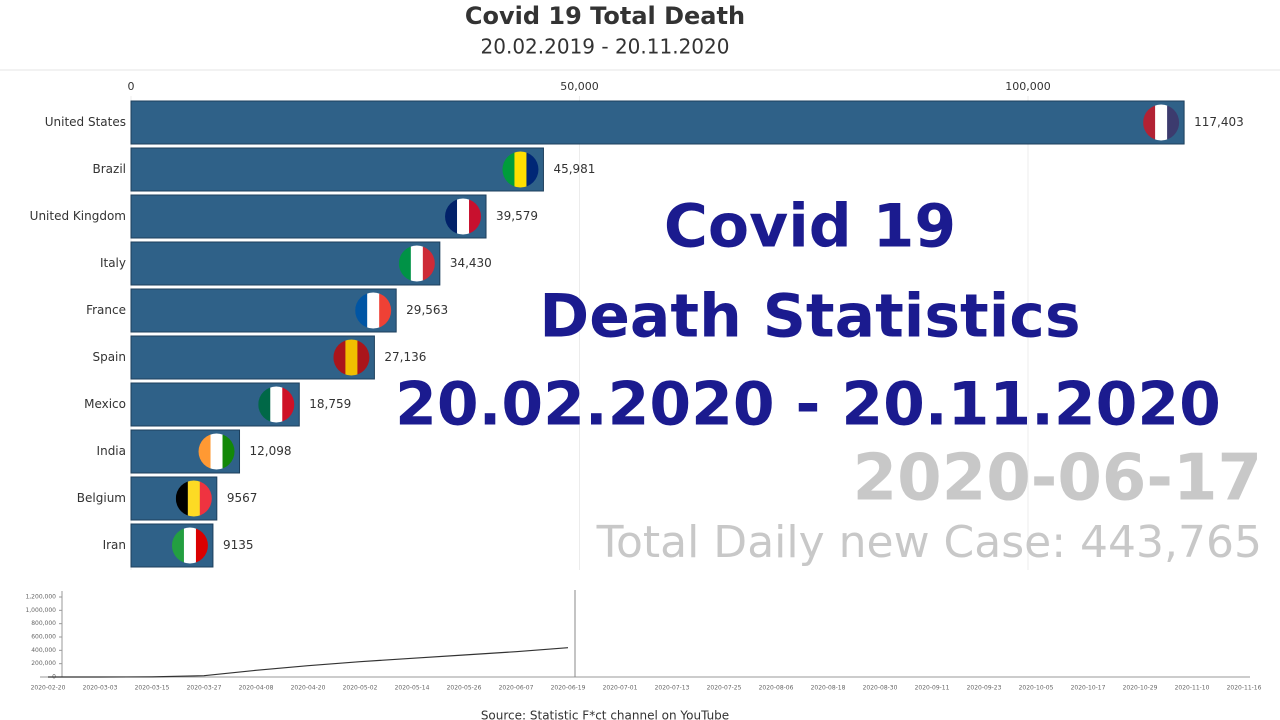 This screenshot has width=1280, height=720. I want to click on value-label: 39,579, so click(517, 216).